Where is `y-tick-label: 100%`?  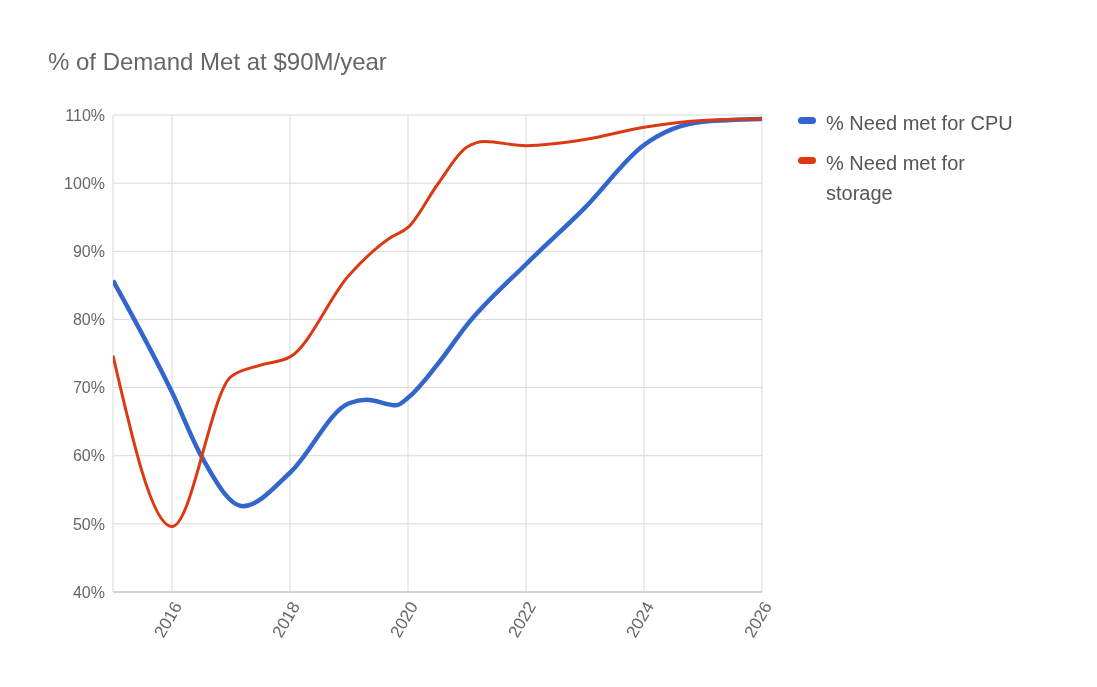 y-tick-label: 100% is located at coordinates (84, 183).